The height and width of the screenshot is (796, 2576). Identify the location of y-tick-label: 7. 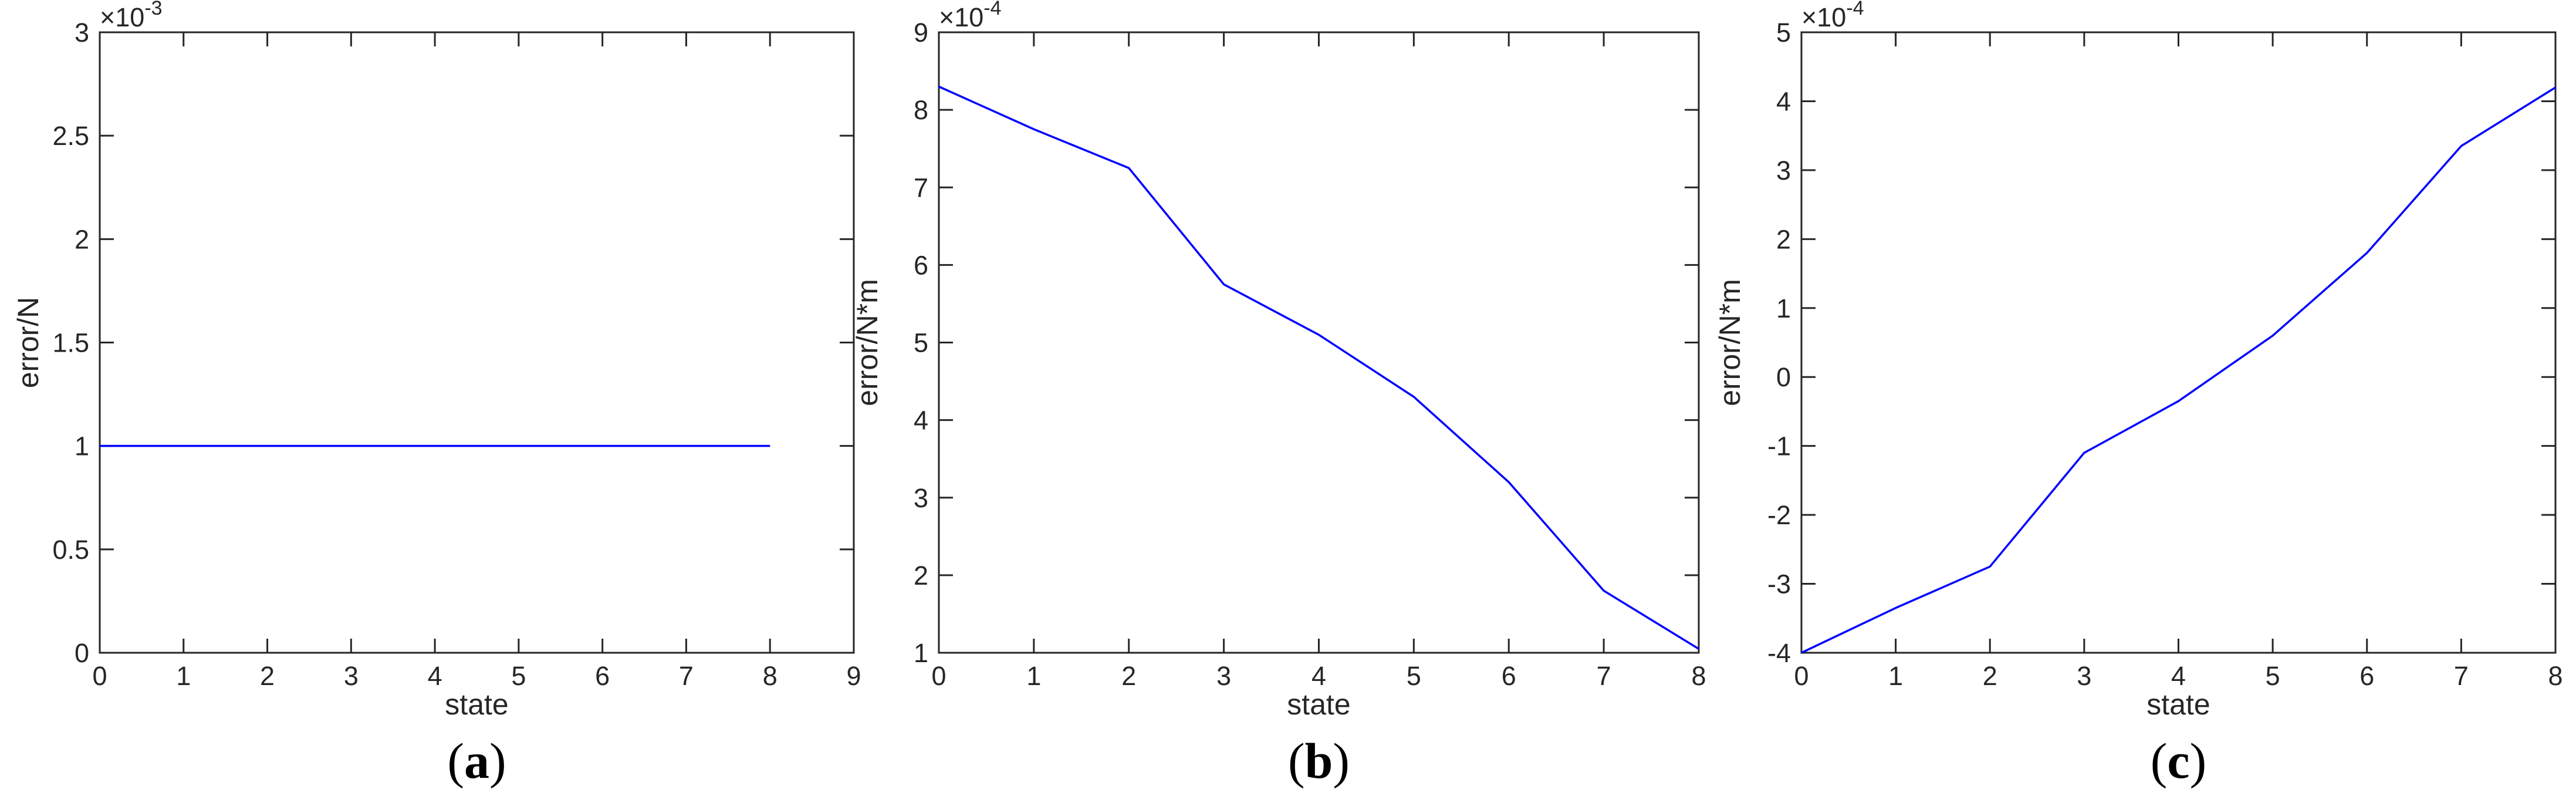
(921, 188).